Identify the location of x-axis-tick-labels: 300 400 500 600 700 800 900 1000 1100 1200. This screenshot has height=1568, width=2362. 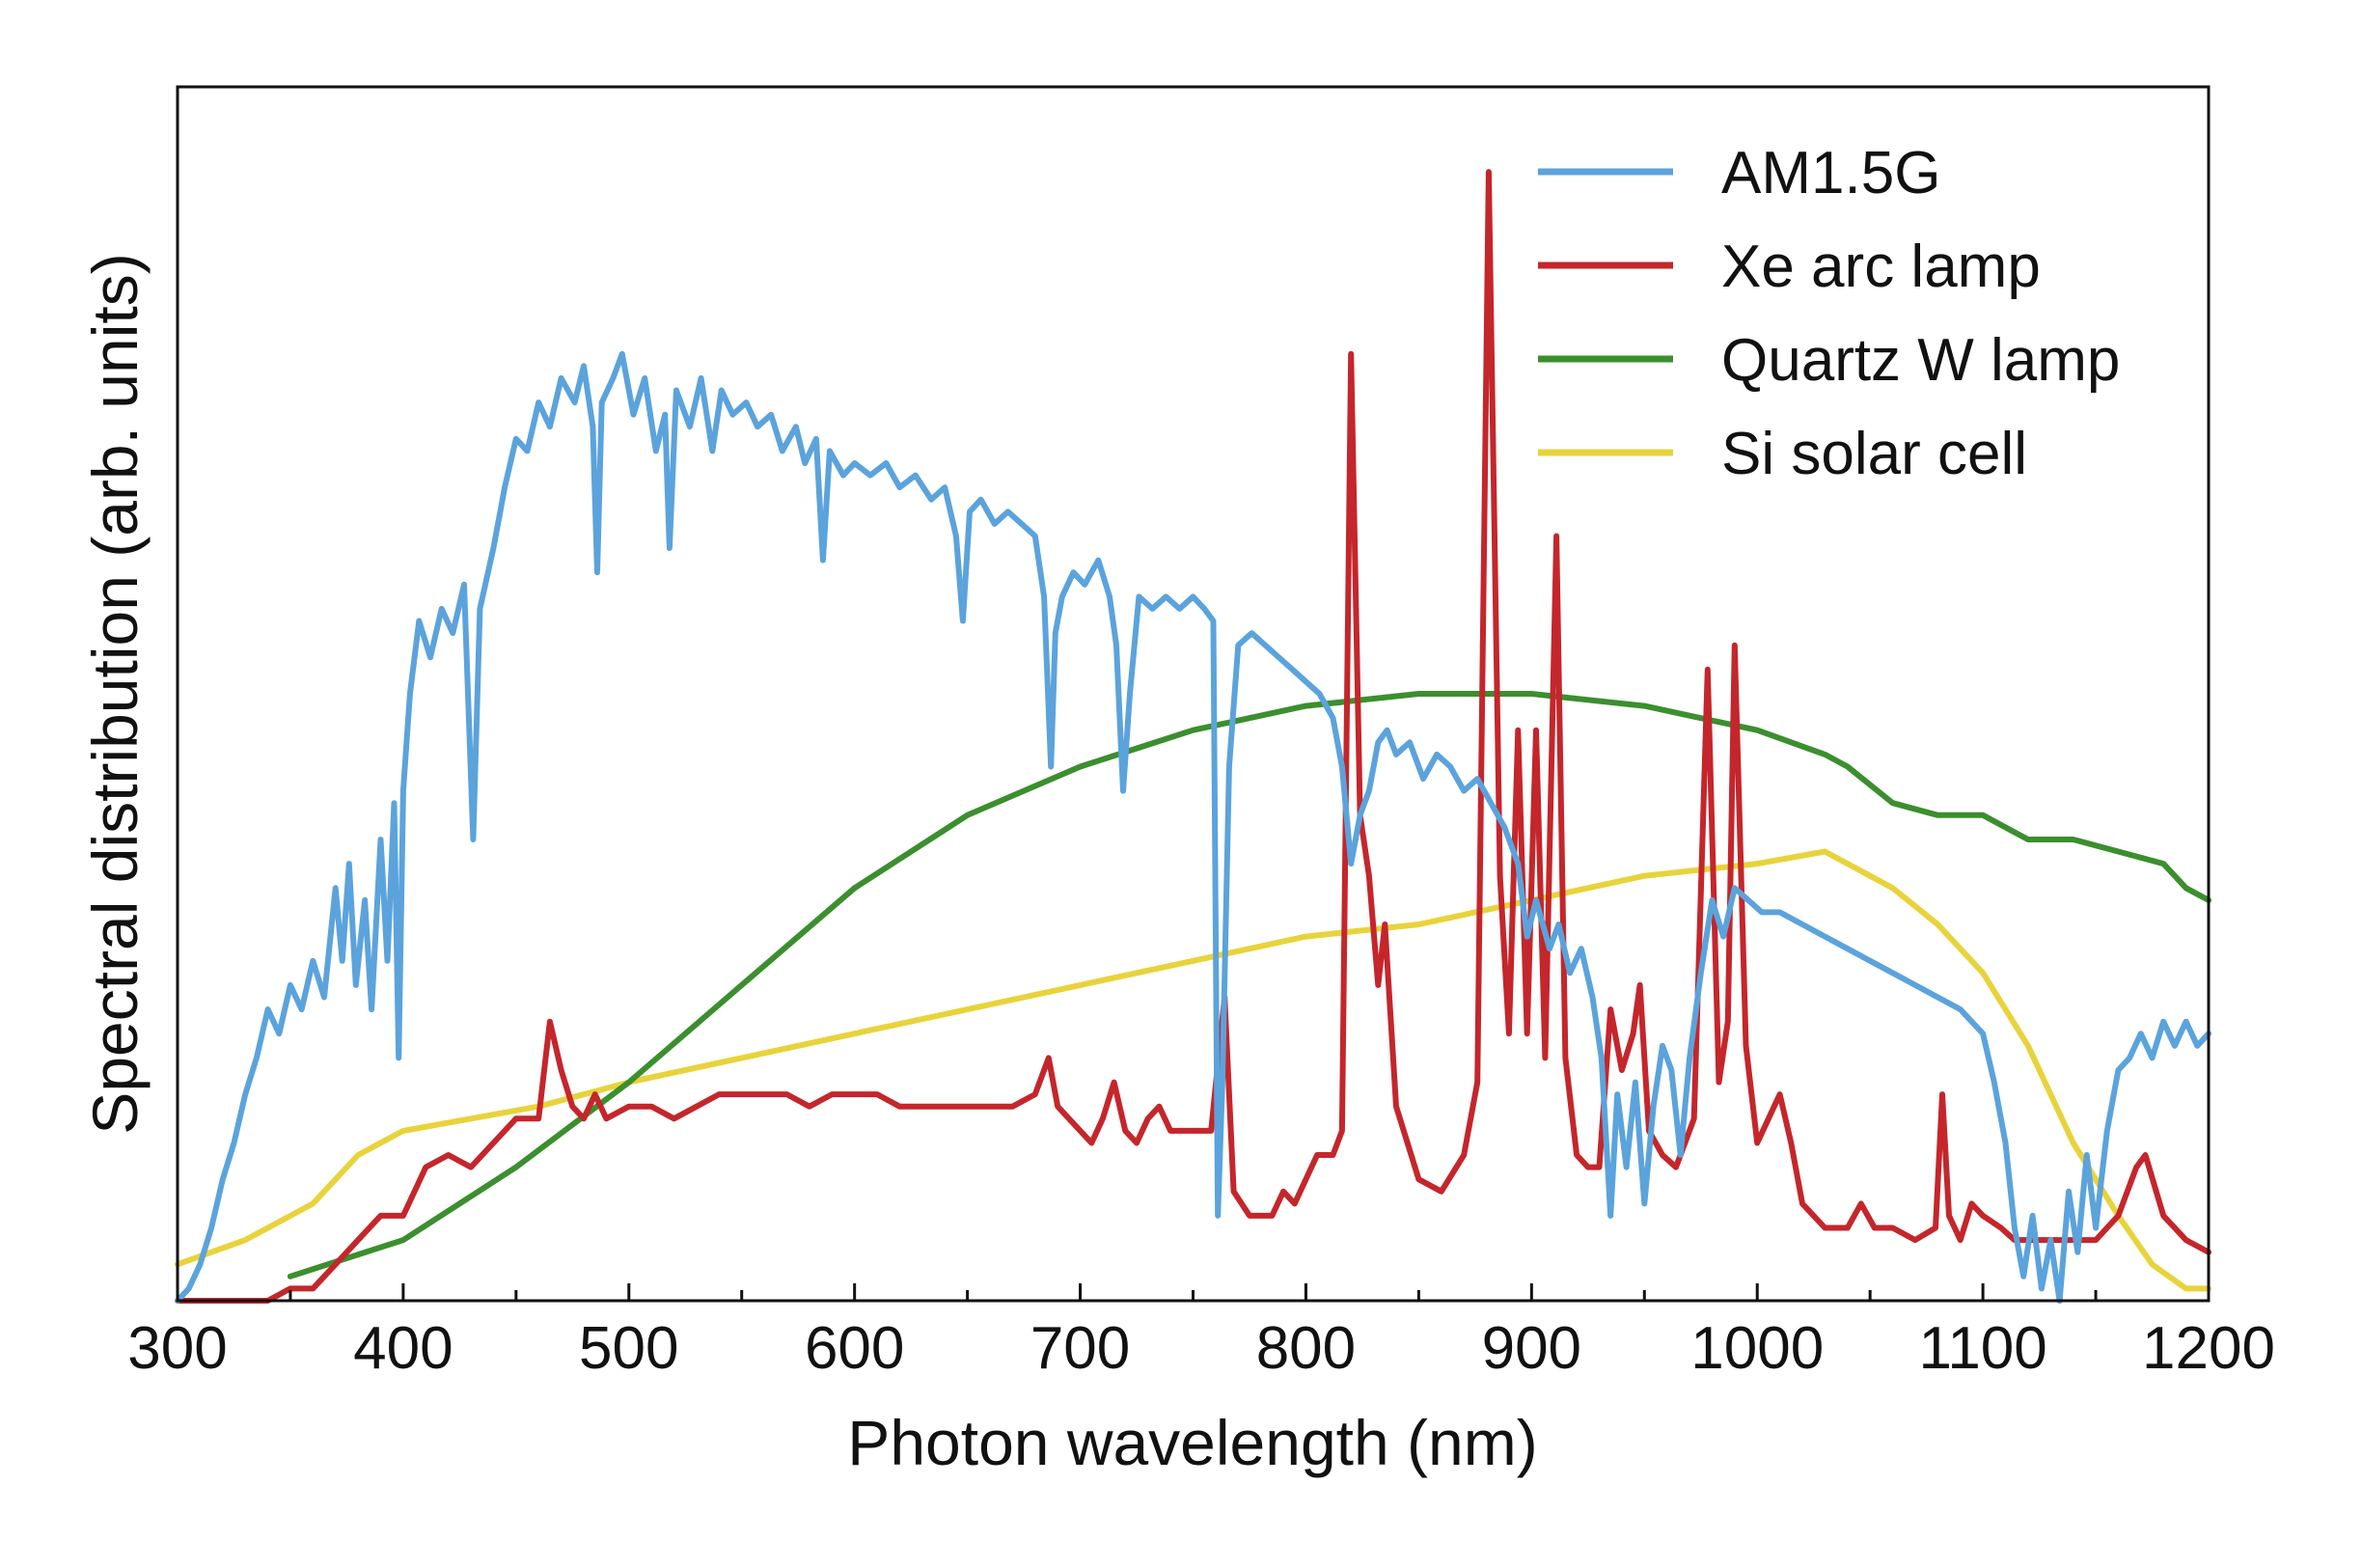
(1201, 1348).